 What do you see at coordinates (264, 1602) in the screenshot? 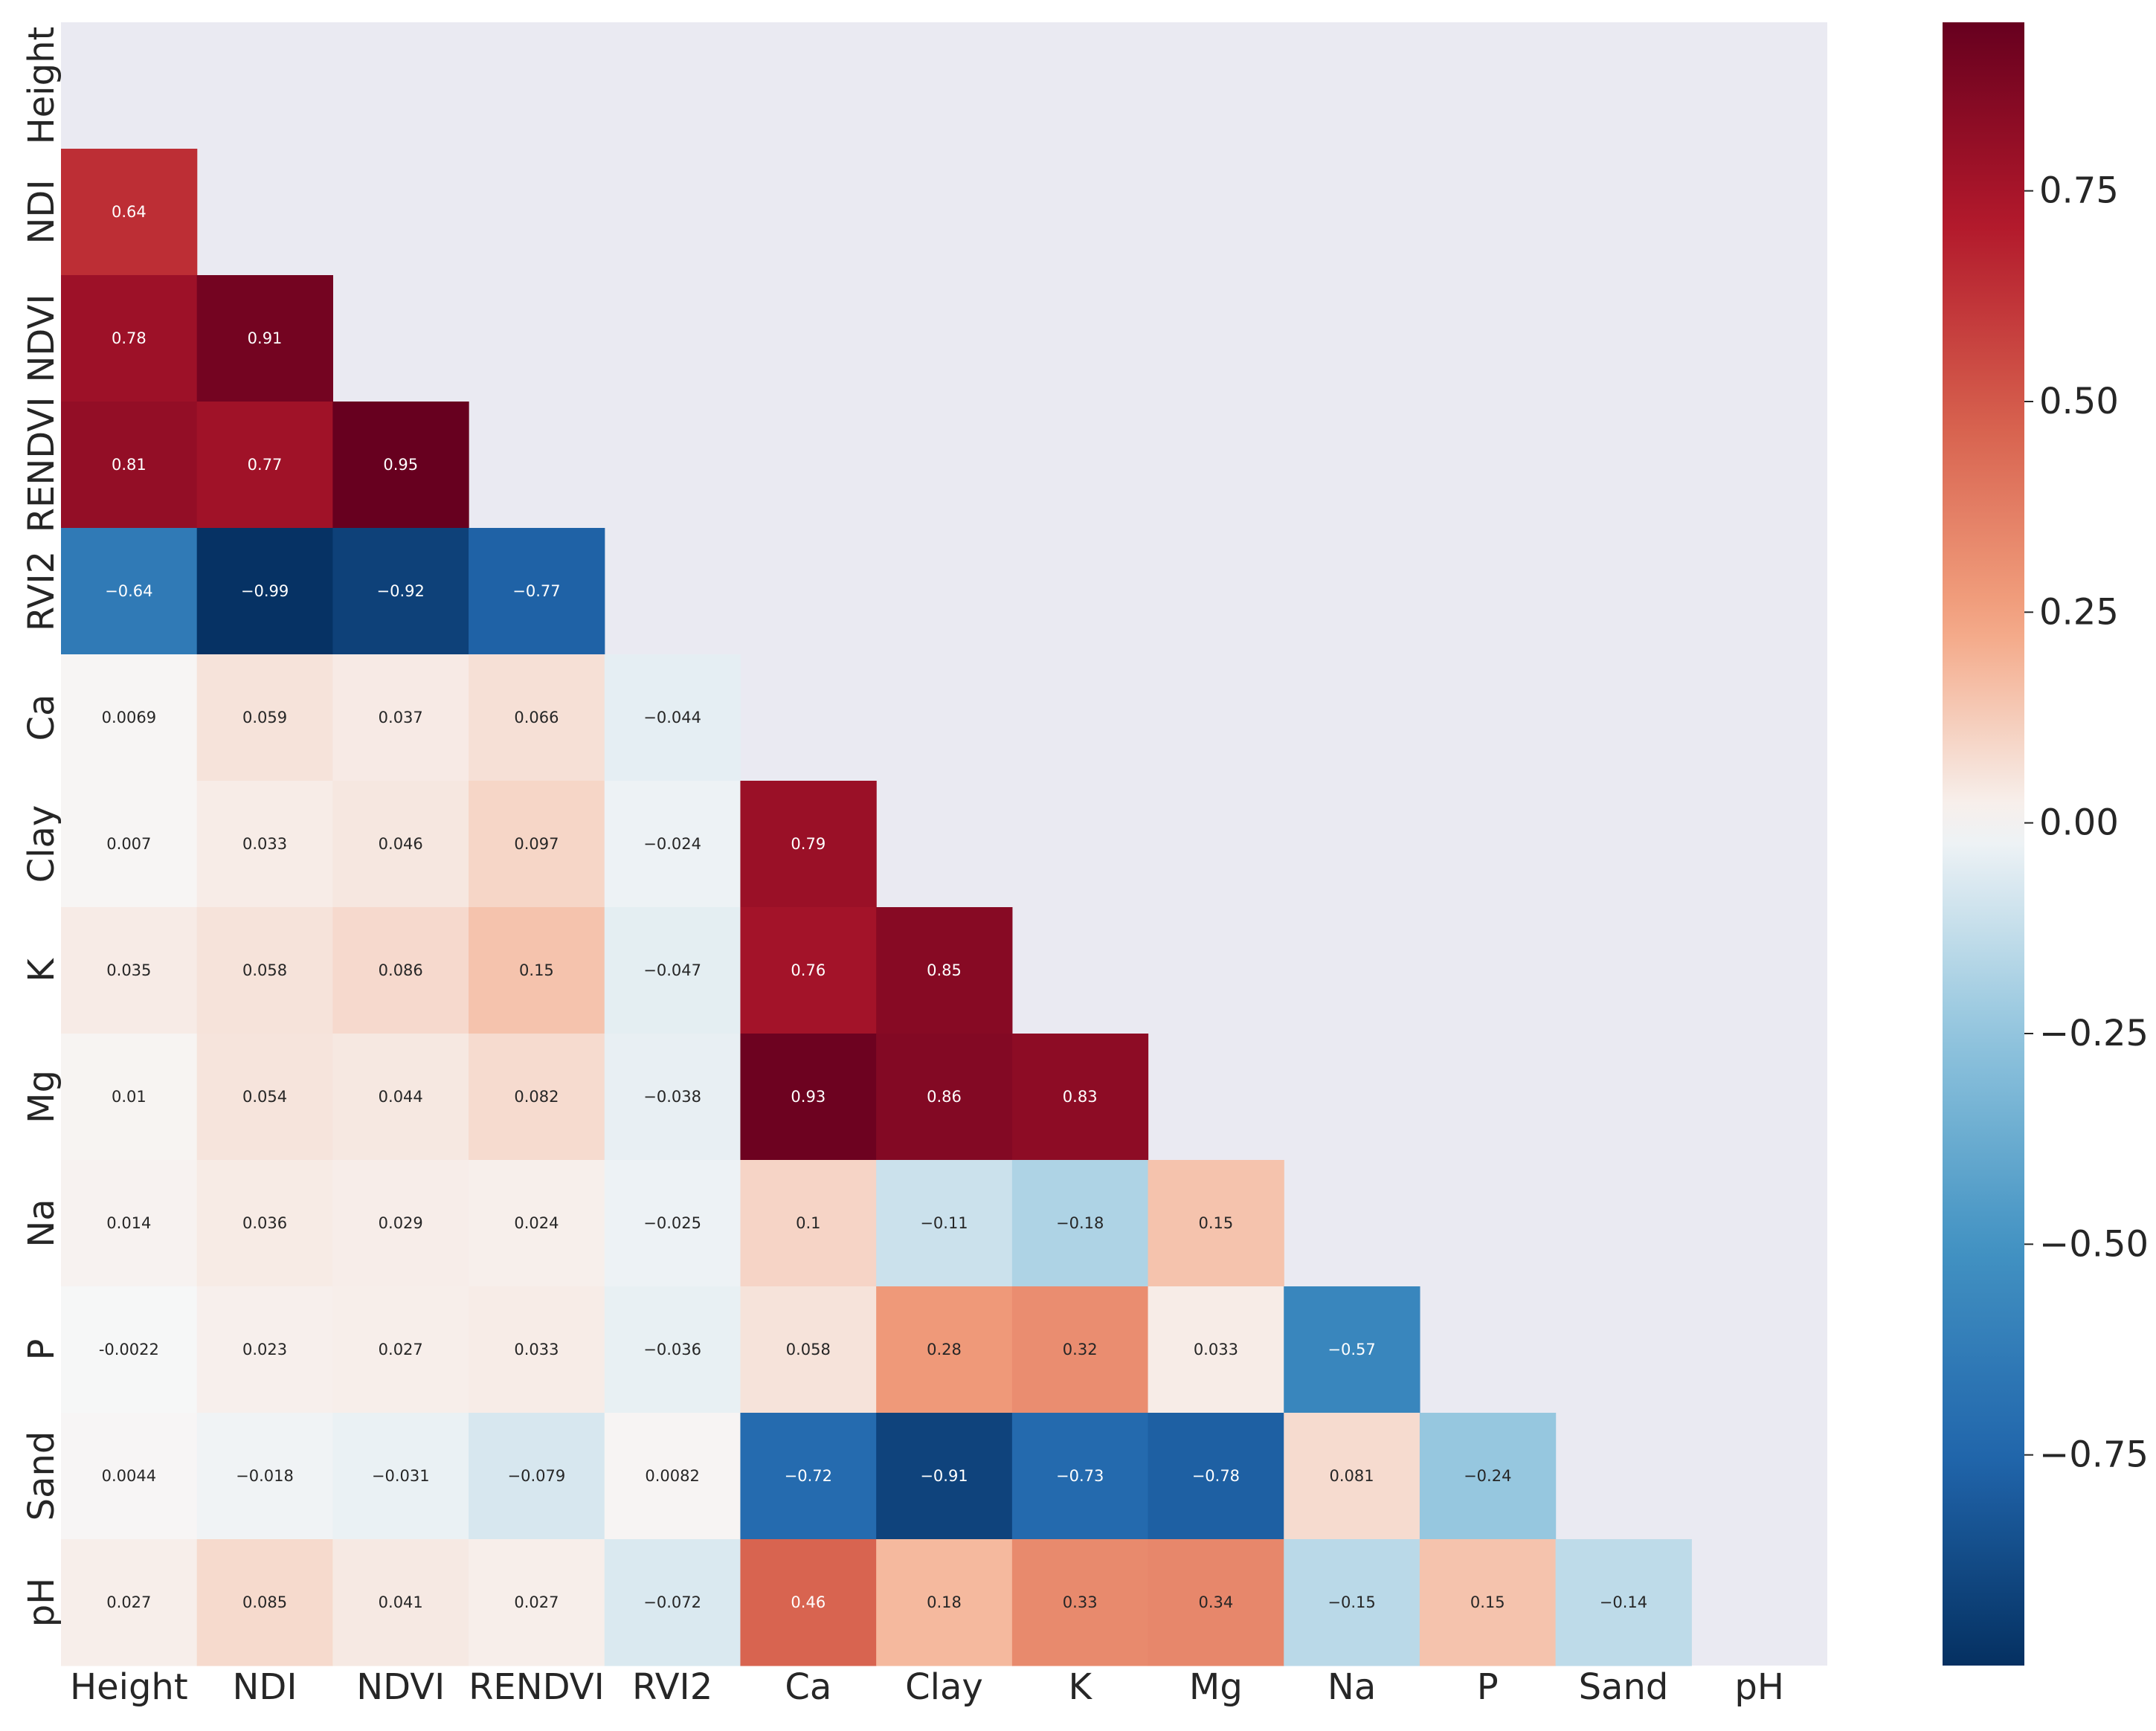
I see `cell-value-label-pH-NDI: 0.085` at bounding box center [264, 1602].